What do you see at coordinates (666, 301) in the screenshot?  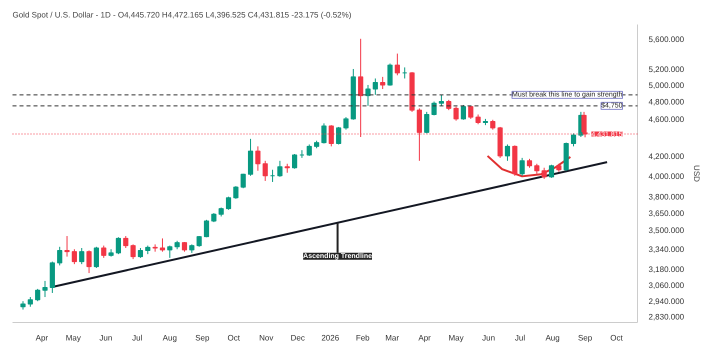 I see `y-tick-label: 2,940.000` at bounding box center [666, 301].